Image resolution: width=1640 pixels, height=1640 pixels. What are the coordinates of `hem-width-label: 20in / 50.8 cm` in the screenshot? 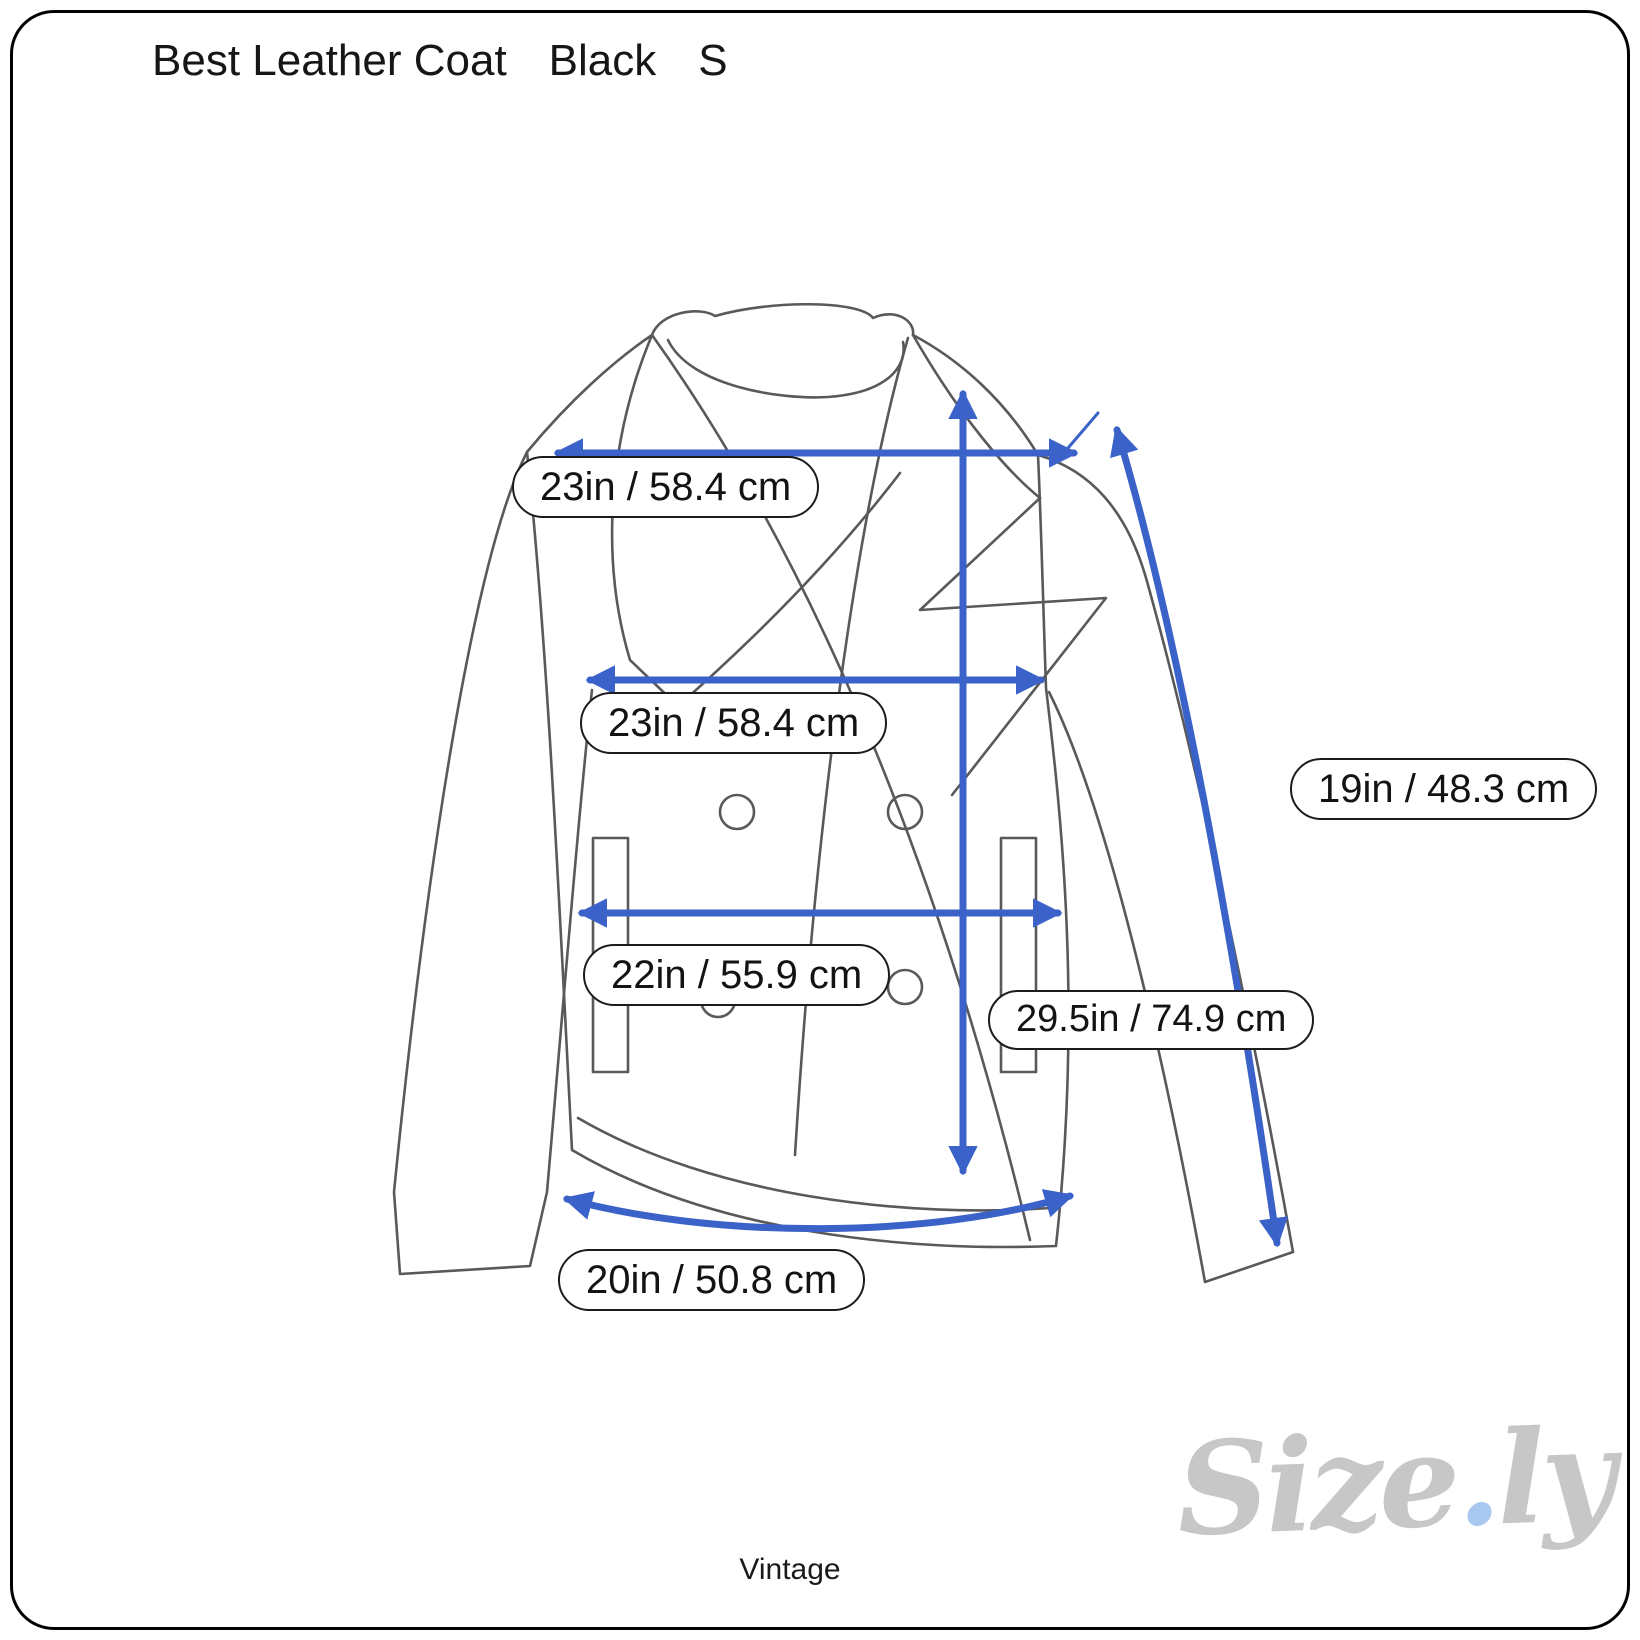 It's located at (712, 1280).